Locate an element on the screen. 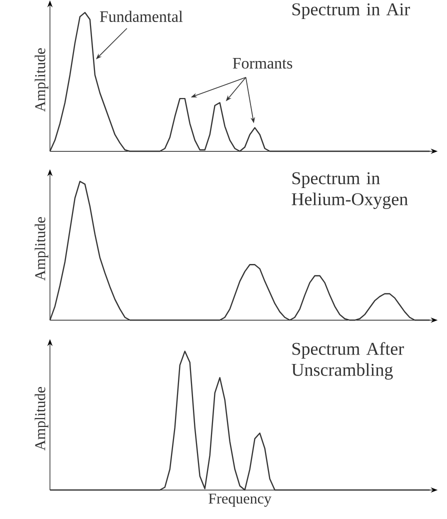 This screenshot has width=447, height=519. annotation: Fundamental is located at coordinates (141, 16).